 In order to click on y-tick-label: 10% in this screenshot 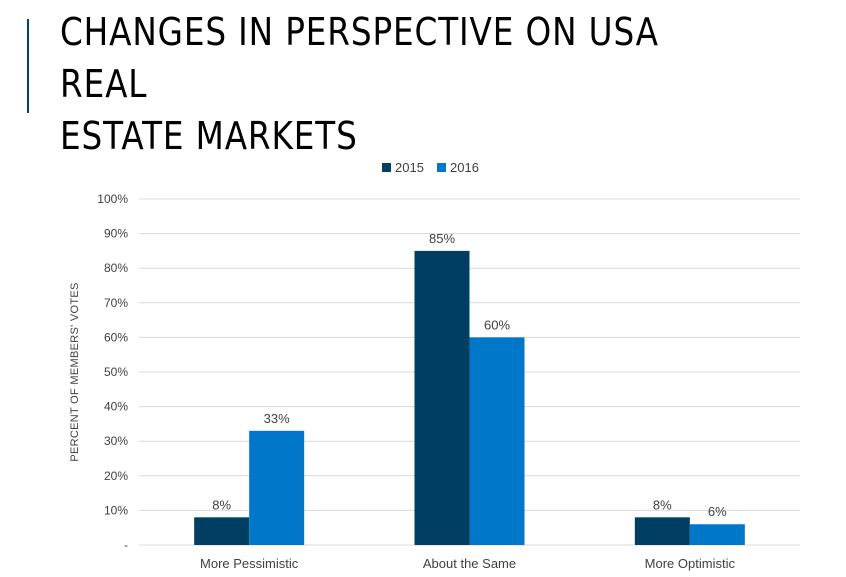, I will do `click(116, 510)`.